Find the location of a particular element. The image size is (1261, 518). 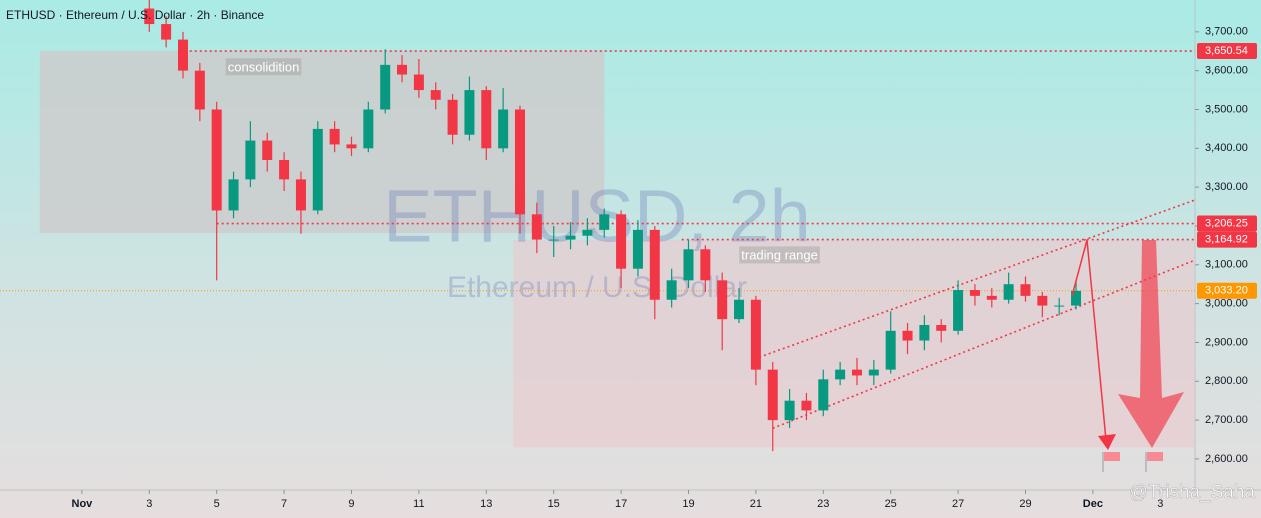

price-label: 3,164.92 is located at coordinates (1226, 240).